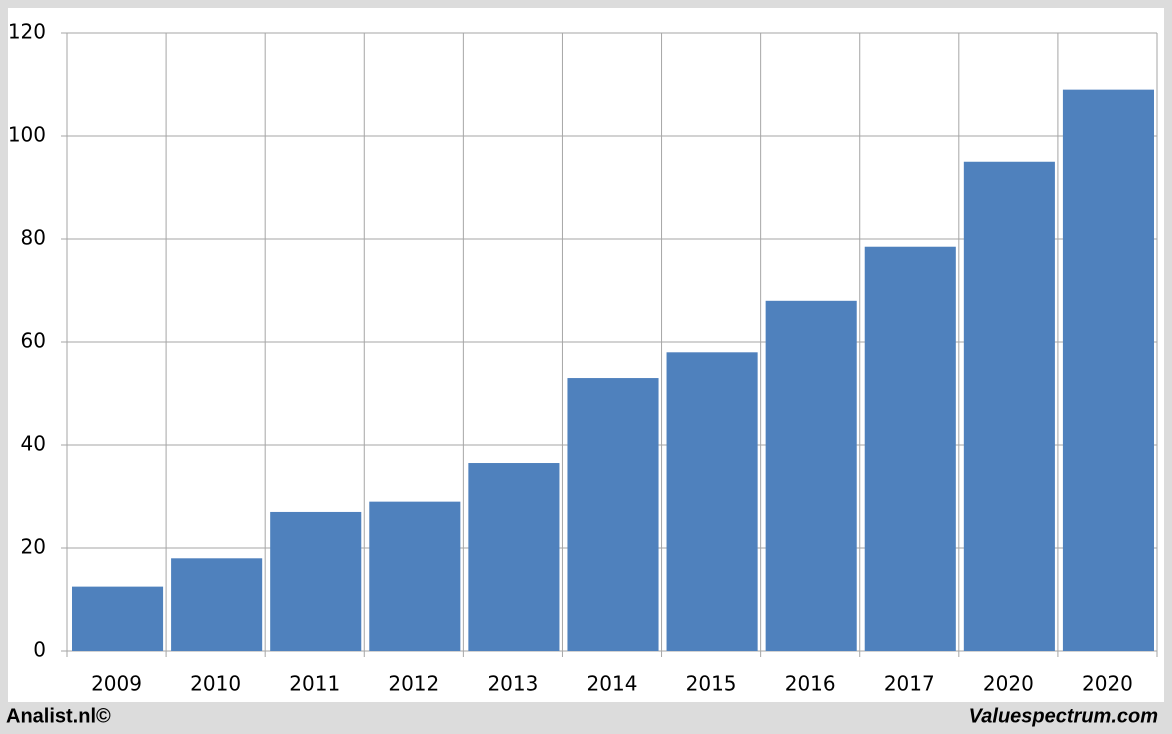  I want to click on footer-right: Valuespectrum.com, so click(1063, 716).